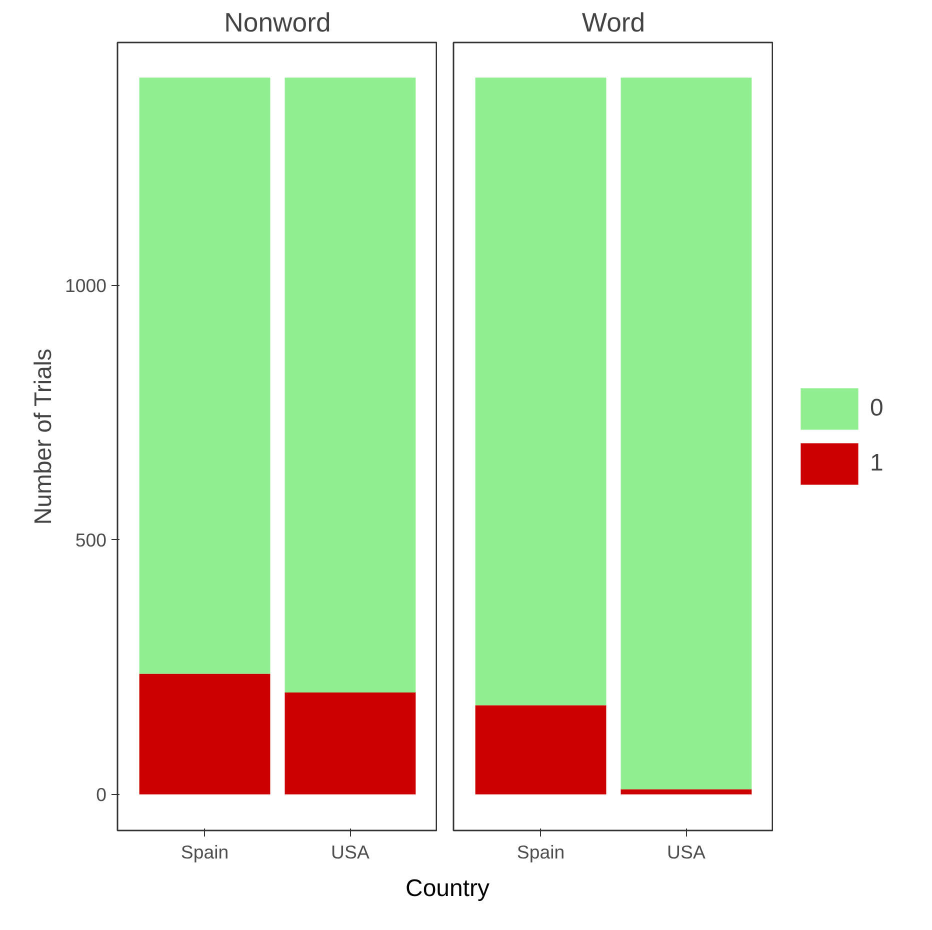  I want to click on y-tick-label: 0, so click(101, 794).